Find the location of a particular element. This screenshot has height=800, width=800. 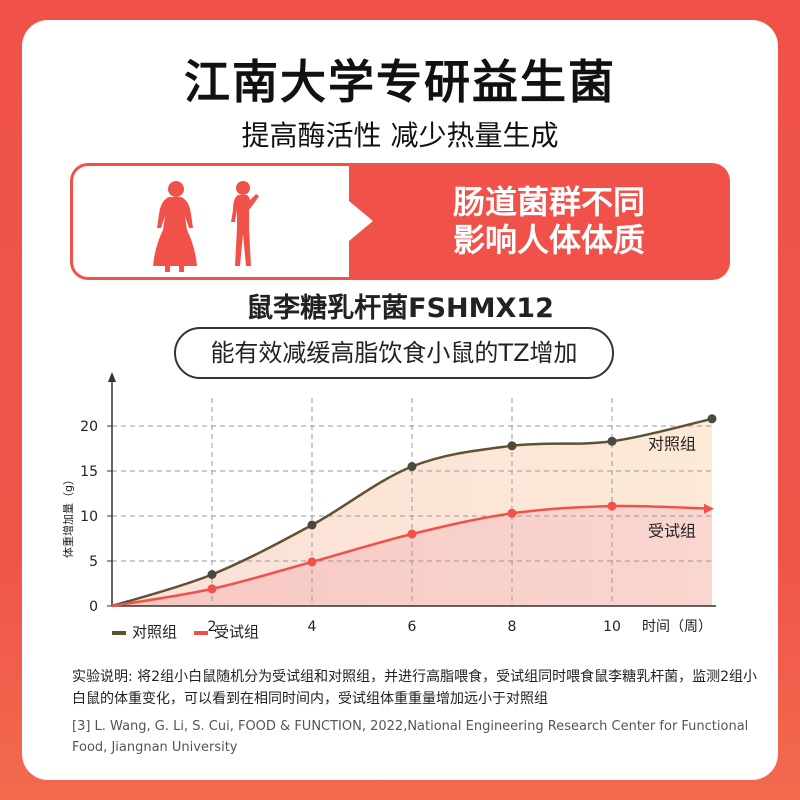

banner-text: 肠道菌群不同 影响人体体质 is located at coordinates (549, 221).